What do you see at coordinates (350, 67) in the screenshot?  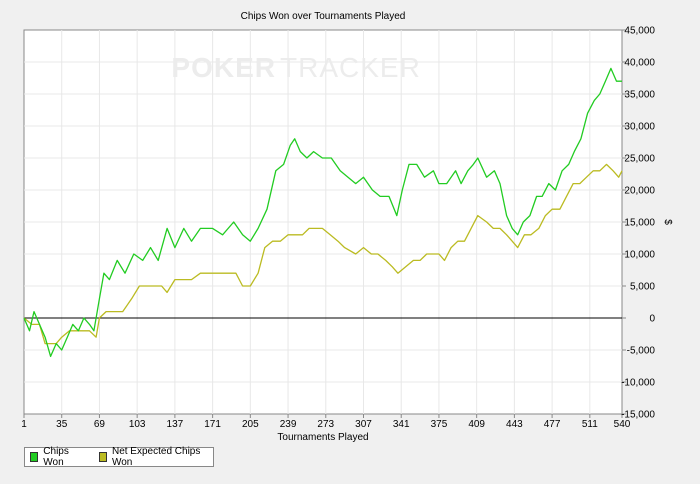 I see `watermark-tracker: TRACKER` at bounding box center [350, 67].